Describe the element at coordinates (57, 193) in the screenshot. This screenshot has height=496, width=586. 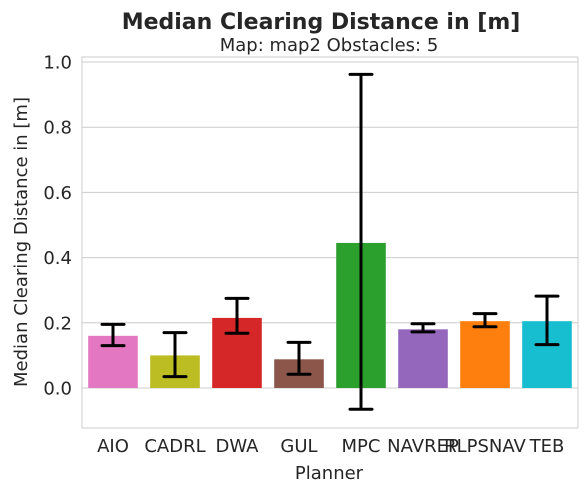
I see `y-tick-label: 0.6` at that location.